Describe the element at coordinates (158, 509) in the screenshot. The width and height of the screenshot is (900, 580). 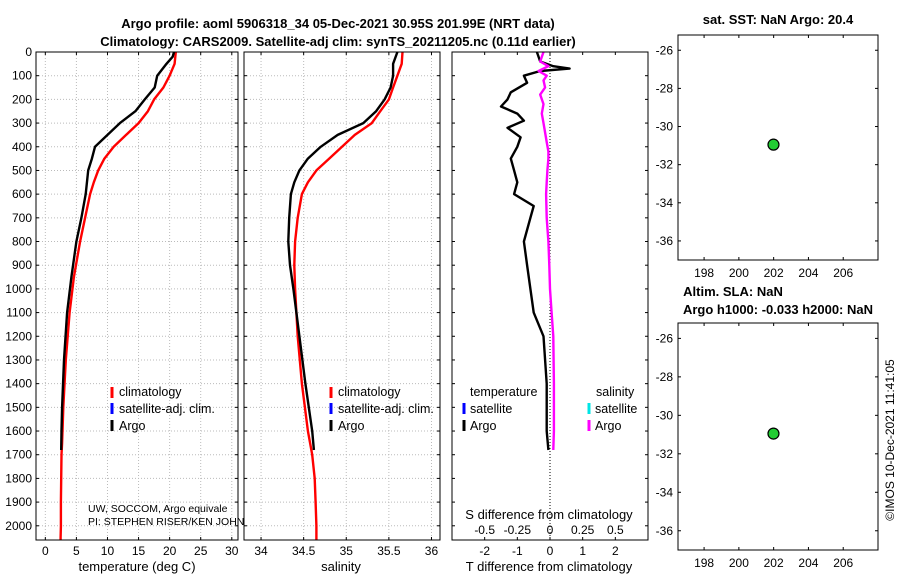
I see `institution-note: UW, SOCCOM, Argo equivale` at that location.